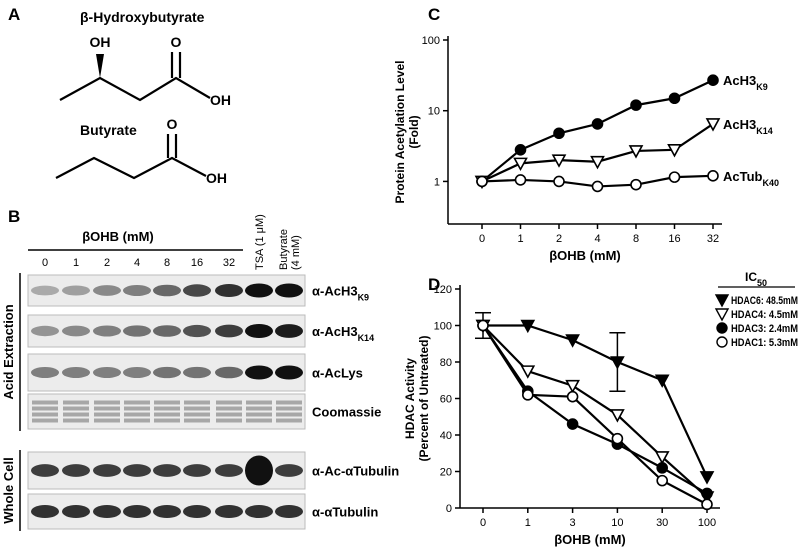 The width and height of the screenshot is (800, 547). I want to click on series-line, so click(595, 415).